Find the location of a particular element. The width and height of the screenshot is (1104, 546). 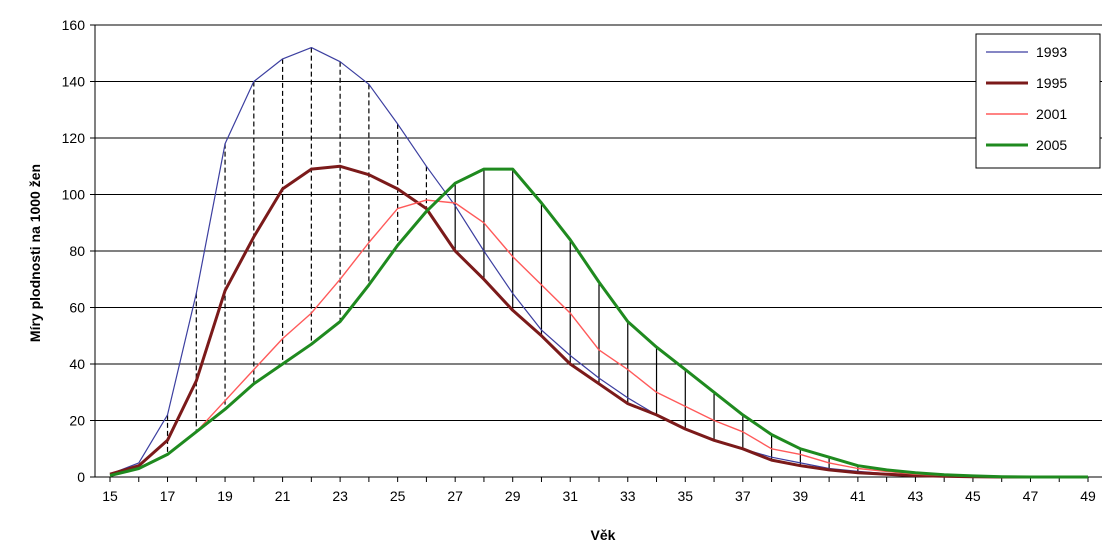

x-tick-label: 45 is located at coordinates (973, 496).